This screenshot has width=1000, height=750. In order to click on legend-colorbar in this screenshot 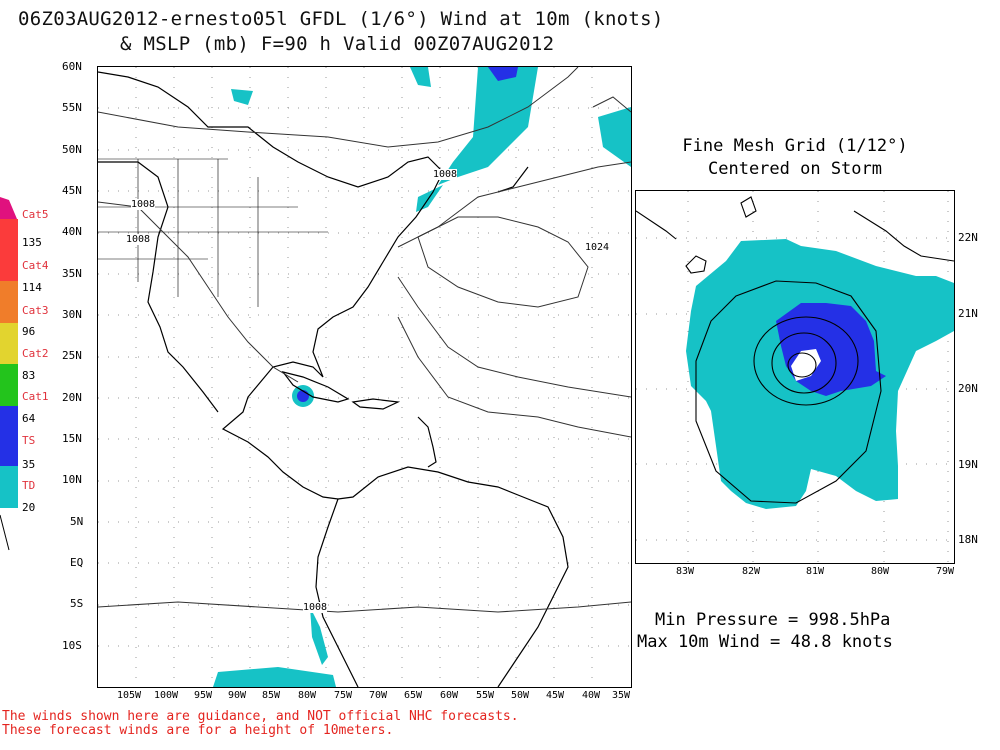, I will do `click(9, 374)`.